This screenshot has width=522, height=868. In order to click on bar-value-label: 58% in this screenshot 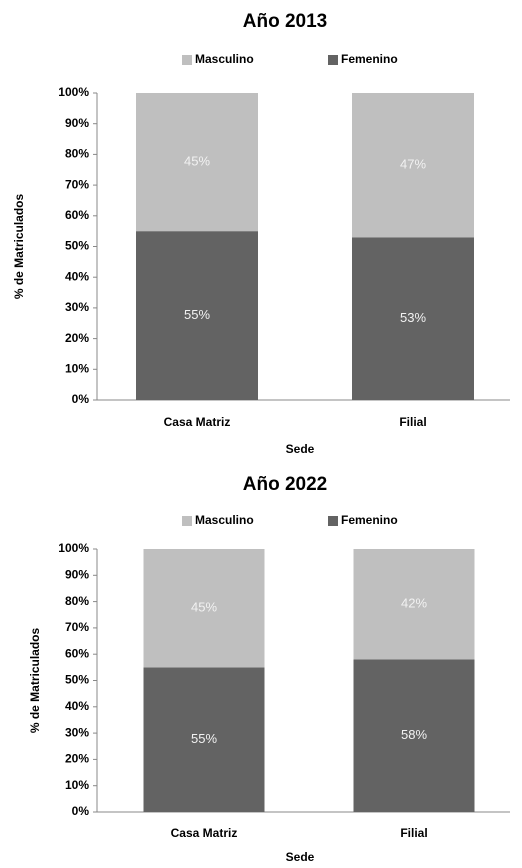, I will do `click(414, 734)`.